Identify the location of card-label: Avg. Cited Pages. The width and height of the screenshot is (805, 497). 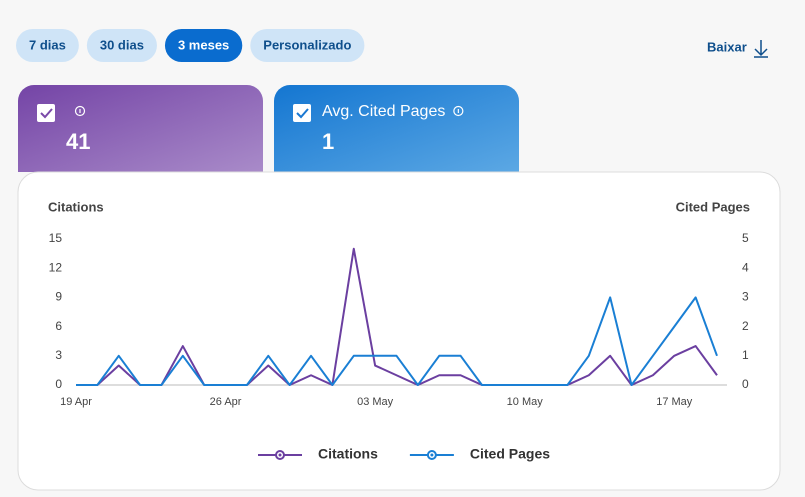
(383, 111).